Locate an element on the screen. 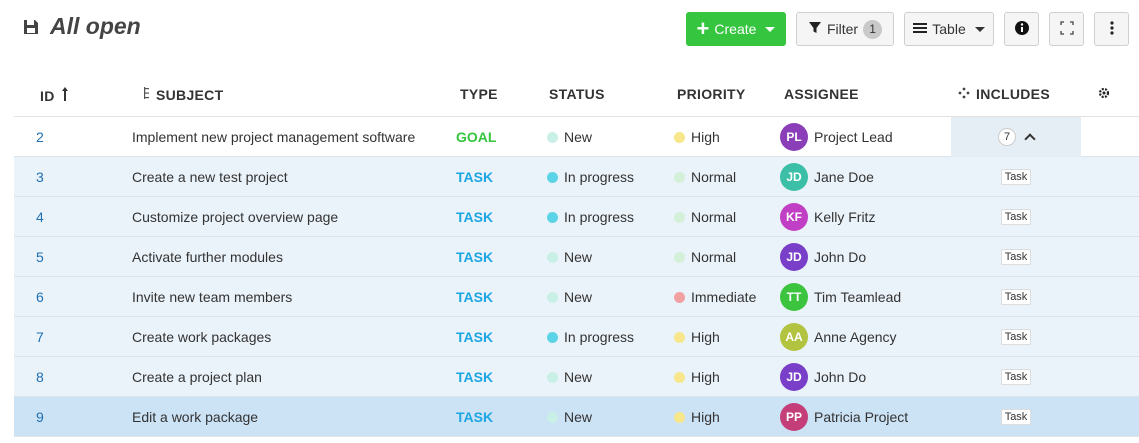  plus-icon: + is located at coordinates (703, 28).